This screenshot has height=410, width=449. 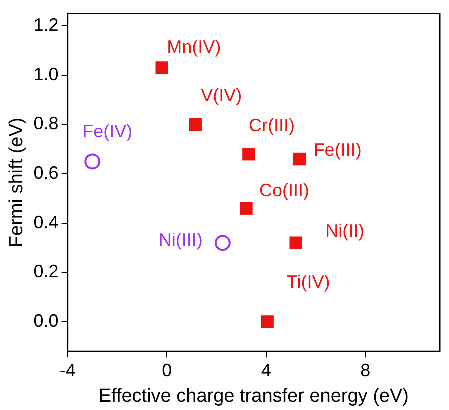 What do you see at coordinates (253, 396) in the screenshot?
I see `x-axis-title: Effective charge transfer energy (eV)` at bounding box center [253, 396].